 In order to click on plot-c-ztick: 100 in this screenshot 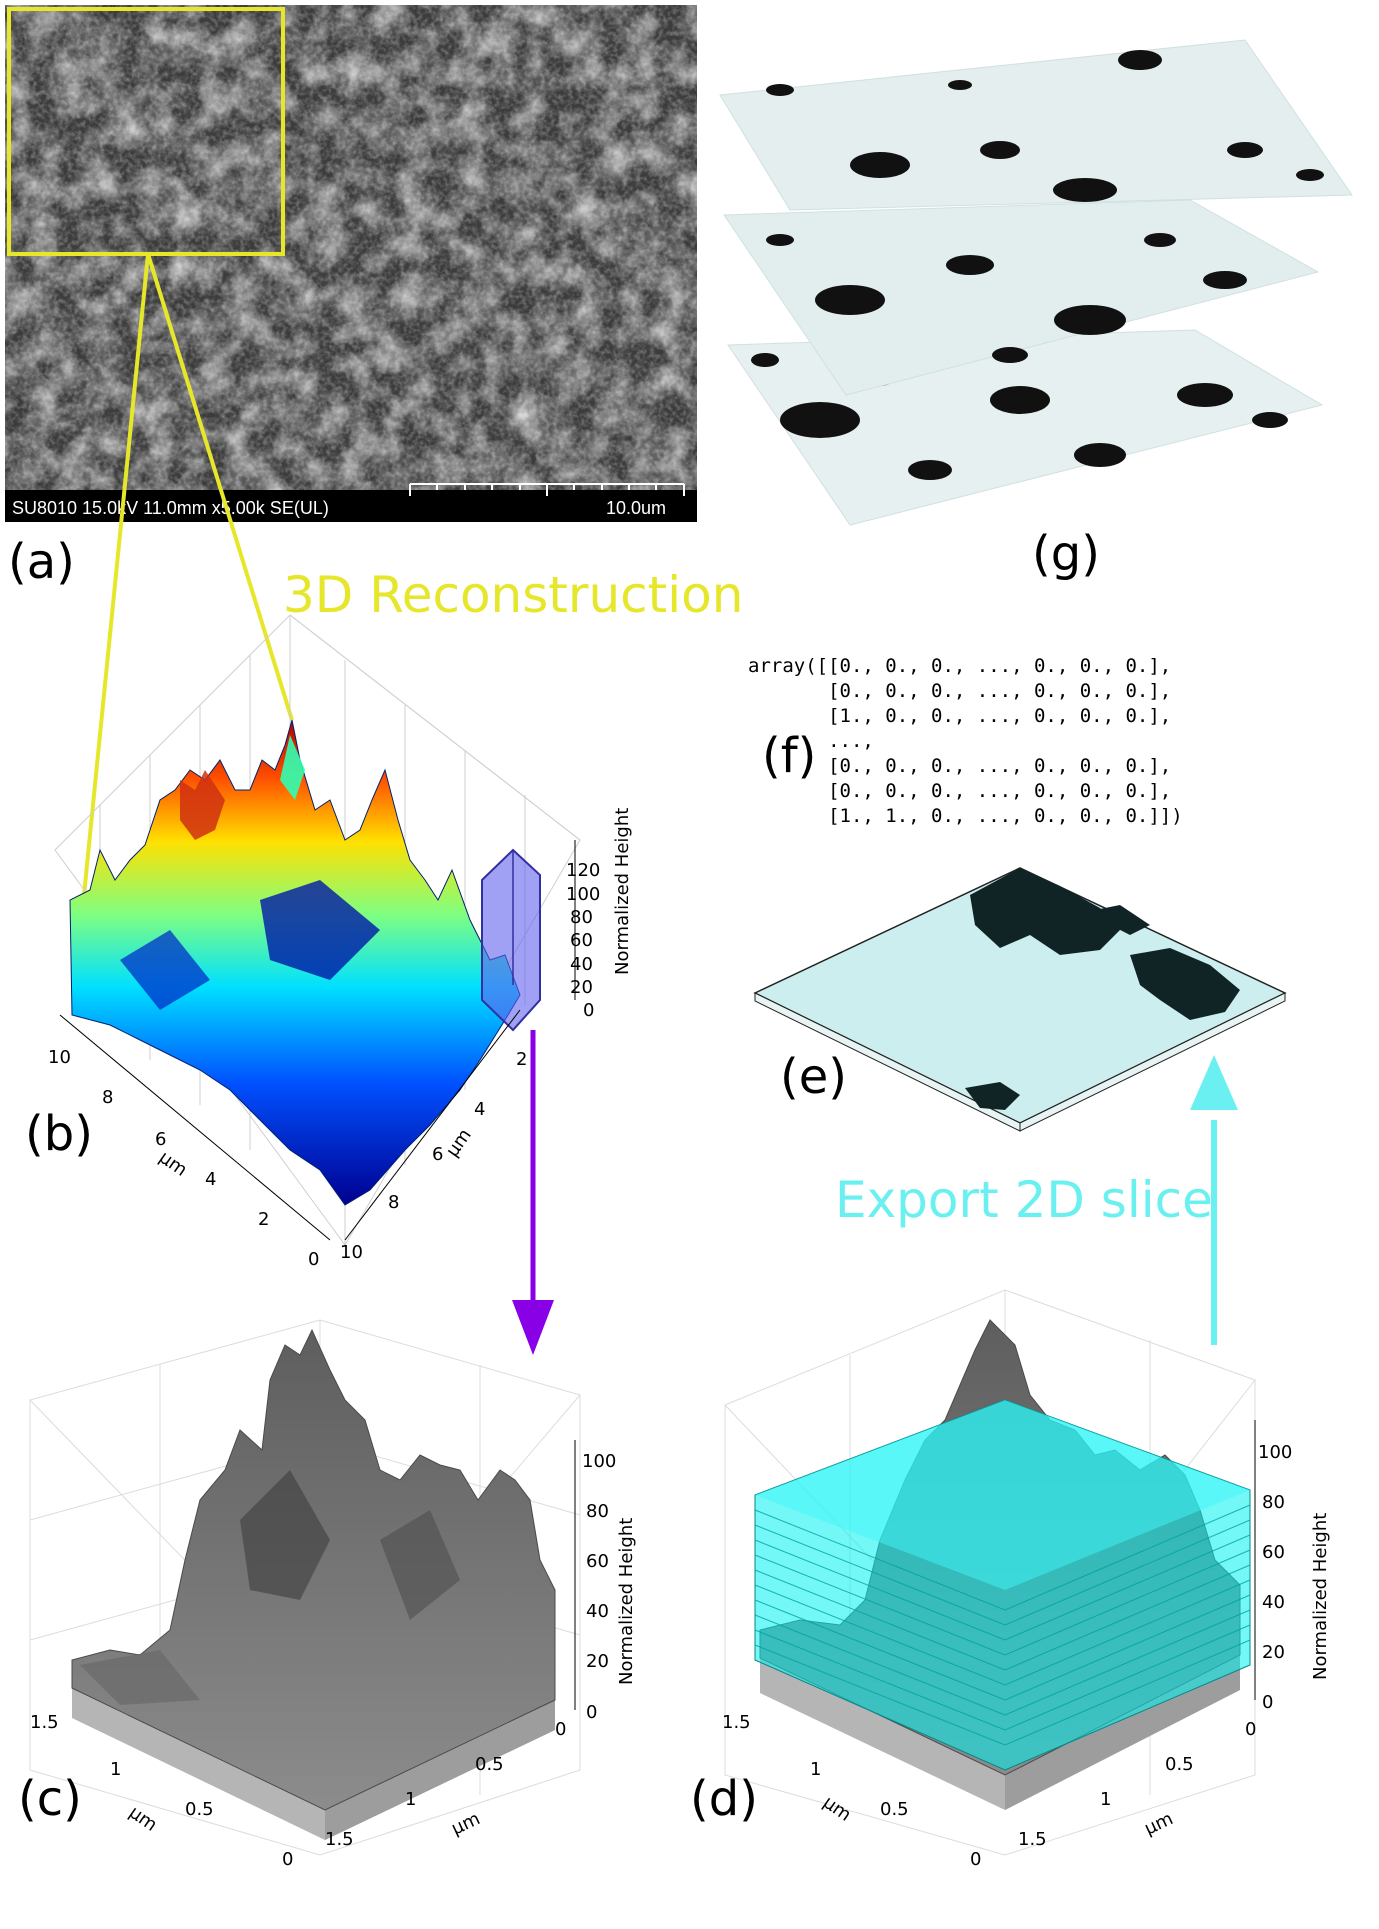, I will do `click(599, 1461)`.